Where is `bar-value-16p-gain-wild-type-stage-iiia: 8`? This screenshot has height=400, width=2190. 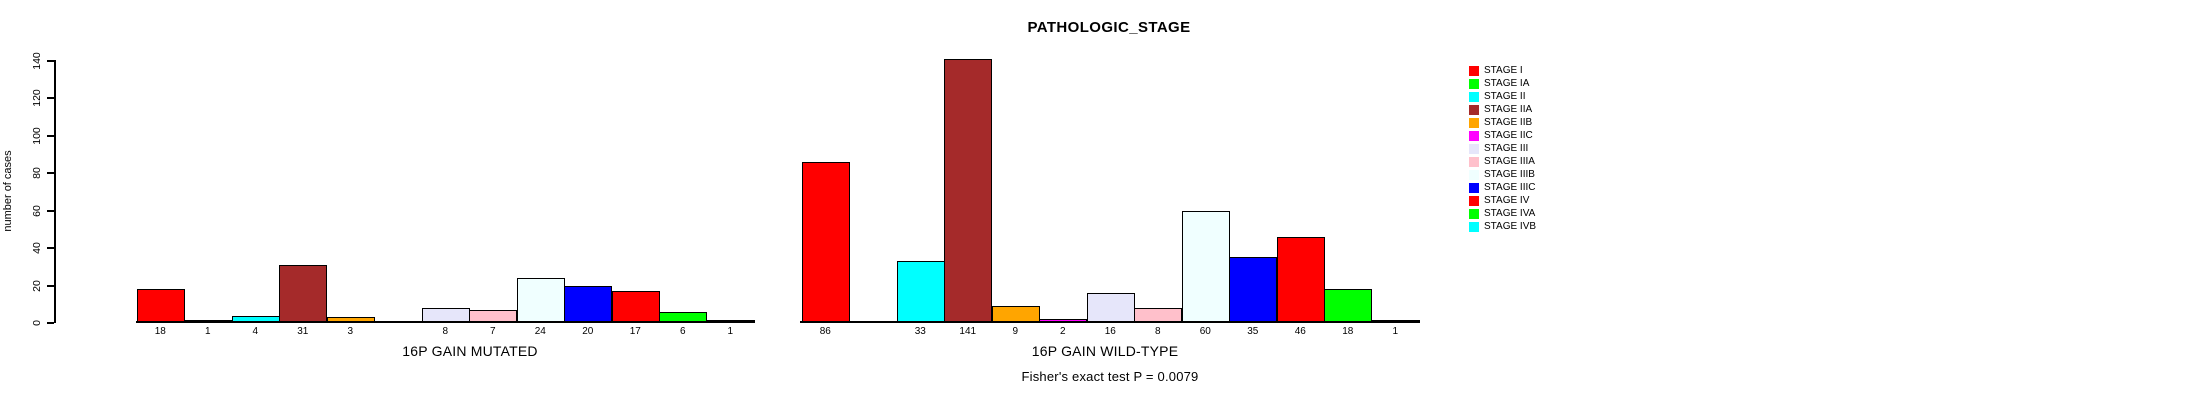 bar-value-16p-gain-wild-type-stage-iiia: 8 is located at coordinates (1157, 331).